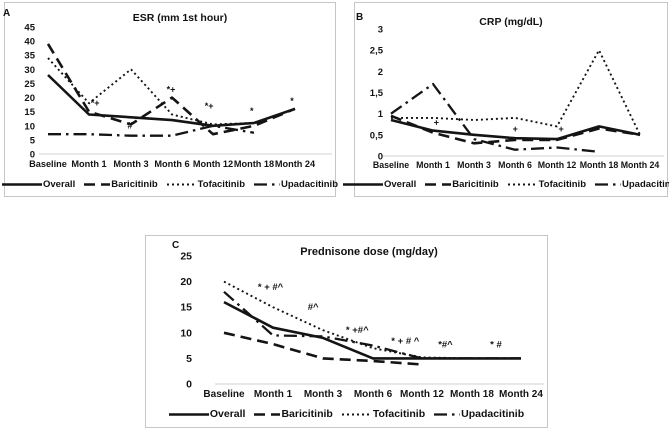  I want to click on significance-annotation: * +#^, so click(357, 330).